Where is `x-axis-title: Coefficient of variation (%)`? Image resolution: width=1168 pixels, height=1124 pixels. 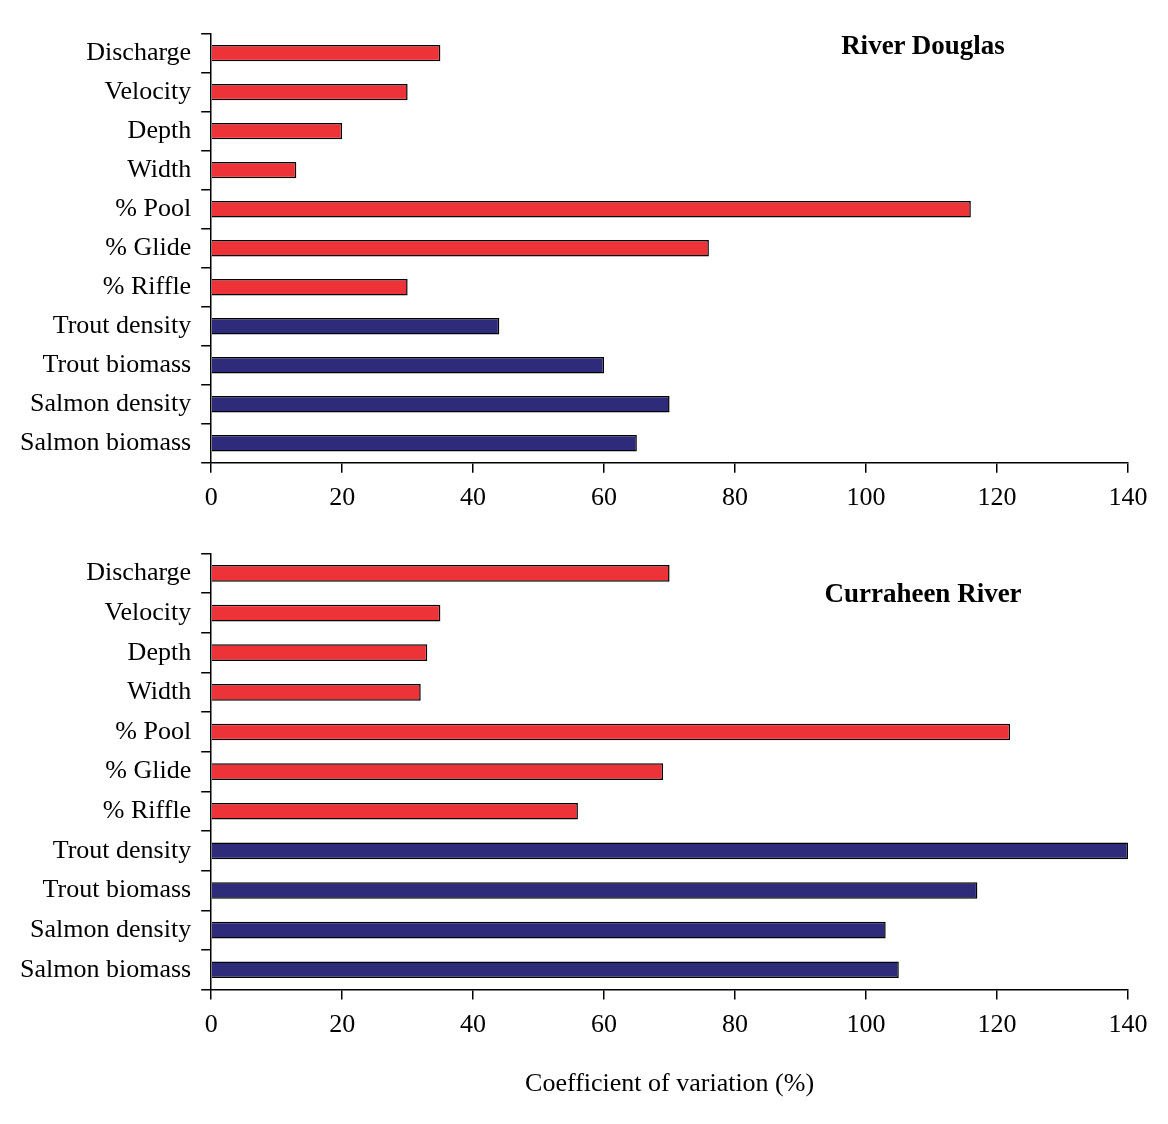
x-axis-title: Coefficient of variation (%) is located at coordinates (670, 1083).